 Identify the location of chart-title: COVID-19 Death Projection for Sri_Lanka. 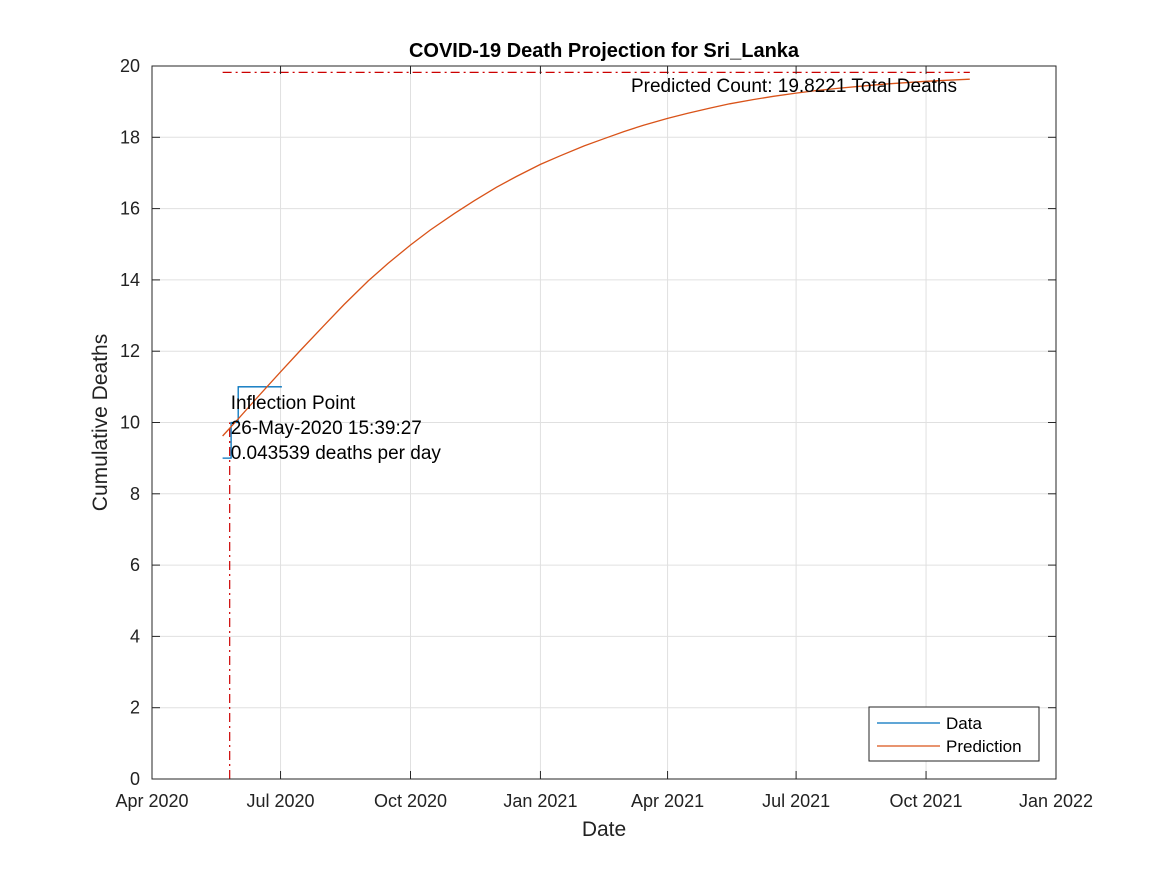
(604, 51).